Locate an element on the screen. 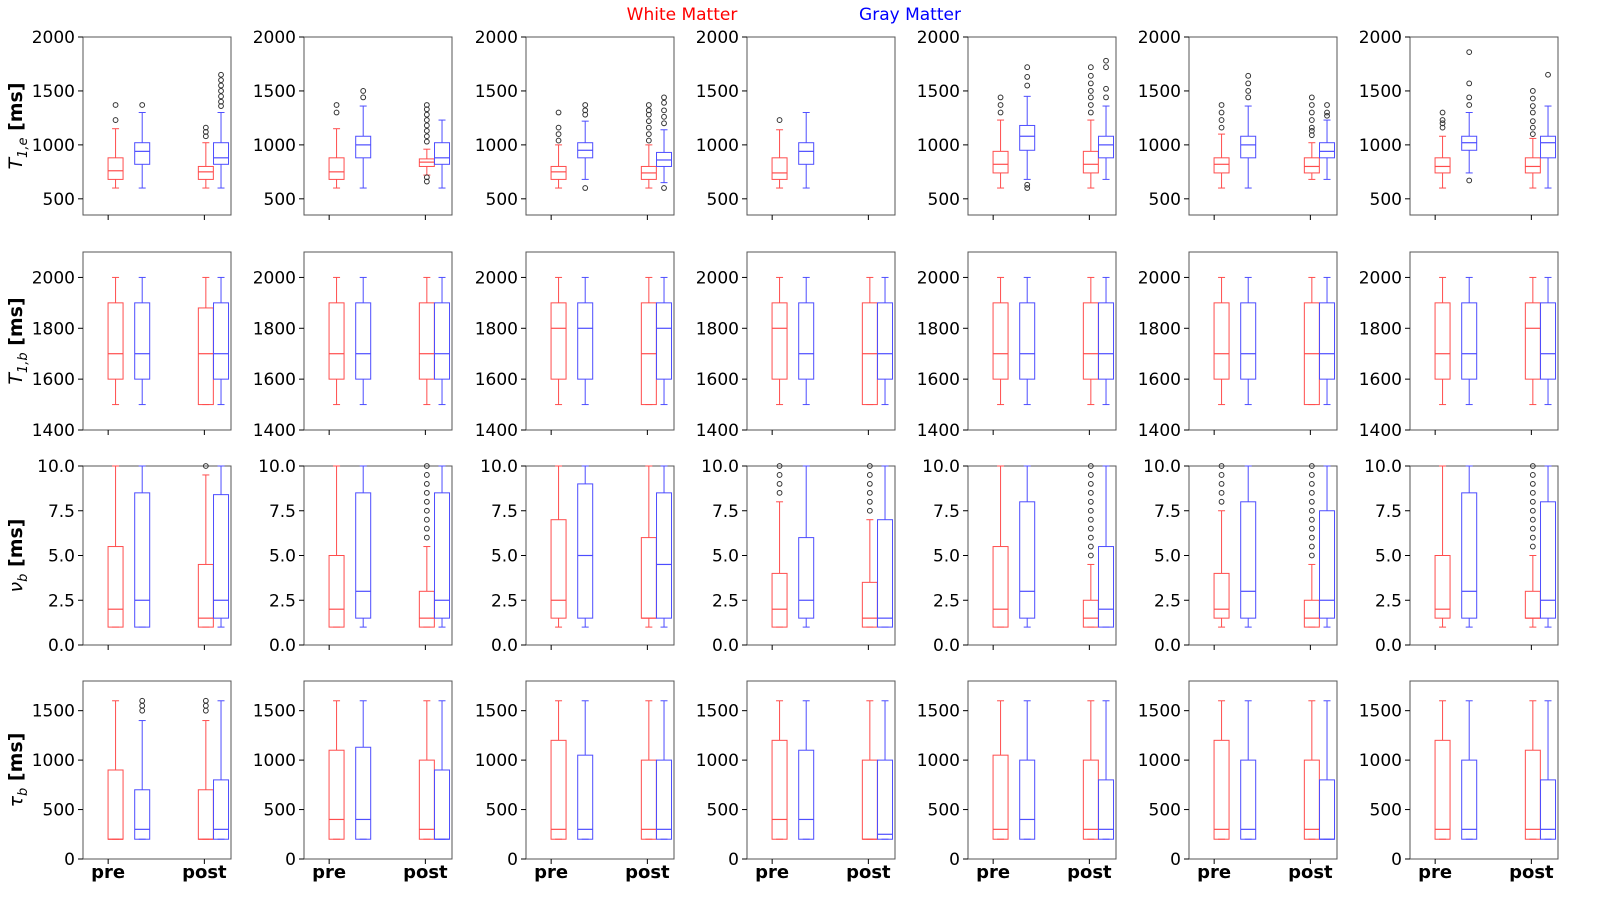 This screenshot has width=1604, height=910. panel-r2-c3: 0.0 2.5 5.0 7.5 10.0 is located at coordinates (798, 556).